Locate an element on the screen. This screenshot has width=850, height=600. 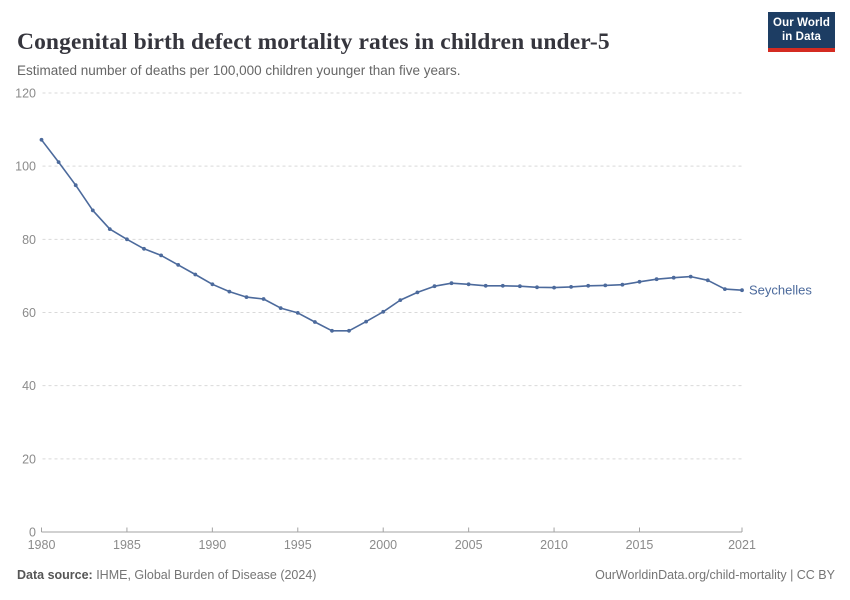
svg-text: 1995 is located at coordinates (298, 545).